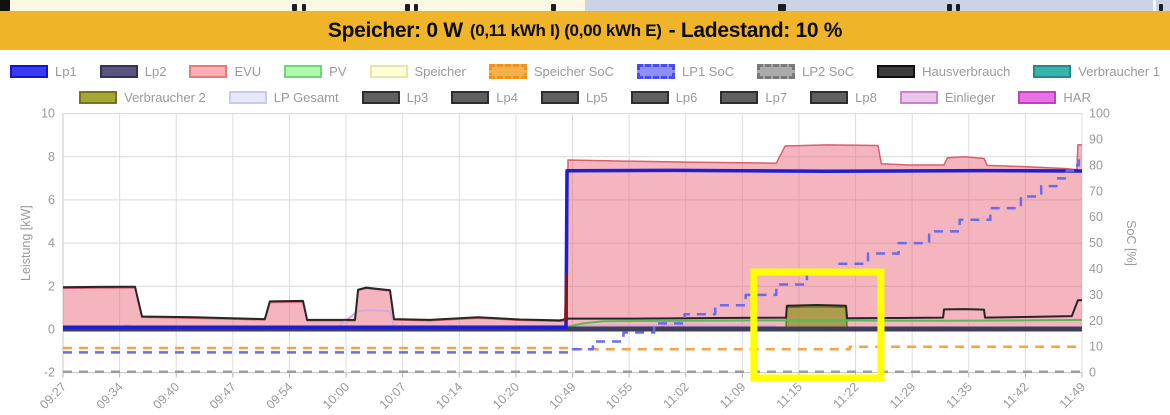 This screenshot has height=415, width=1170. What do you see at coordinates (51, 157) in the screenshot?
I see `y-left-tick-label: 8` at bounding box center [51, 157].